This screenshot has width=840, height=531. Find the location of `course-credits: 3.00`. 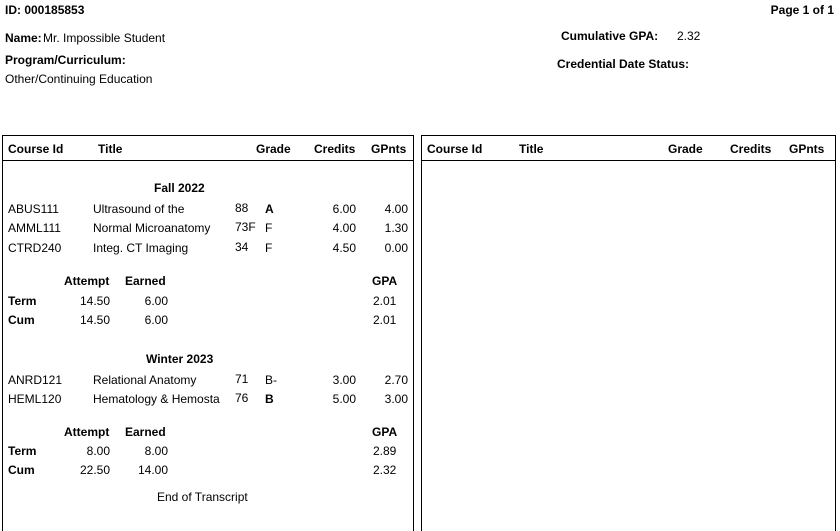

course-credits: 3.00 is located at coordinates (344, 380).